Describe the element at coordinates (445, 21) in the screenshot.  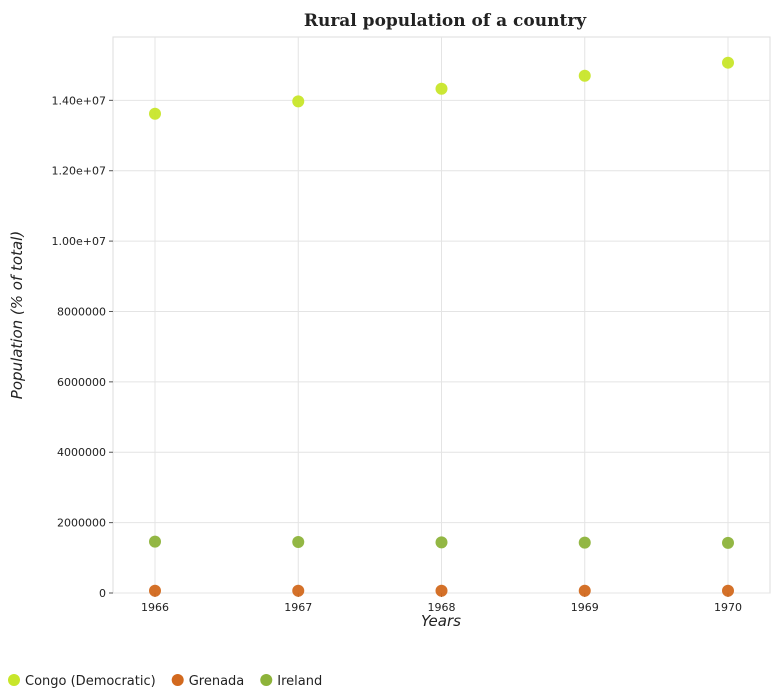
I see `chart-title: Rural population of a country` at that location.